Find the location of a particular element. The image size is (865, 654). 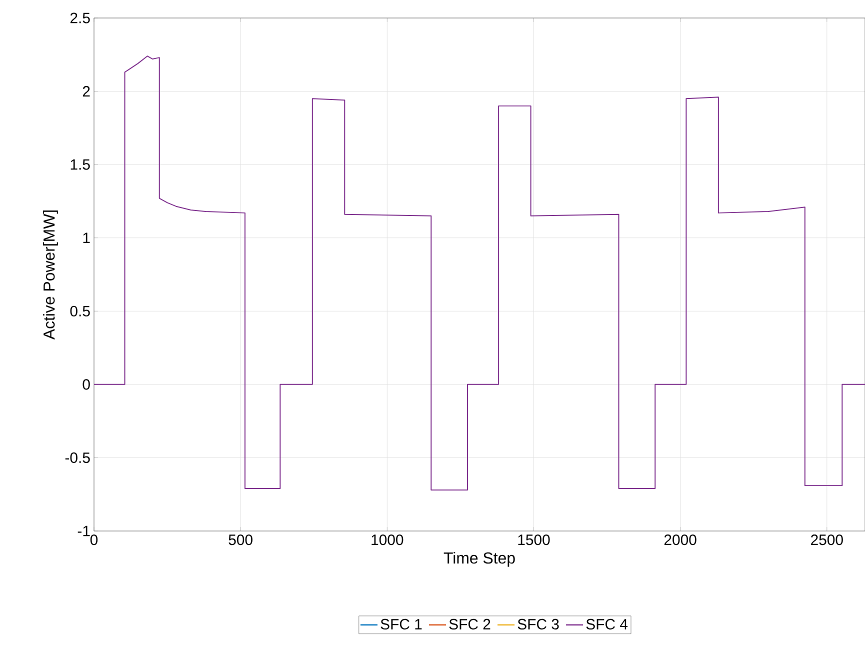

y-tick-label: -1 is located at coordinates (84, 531).